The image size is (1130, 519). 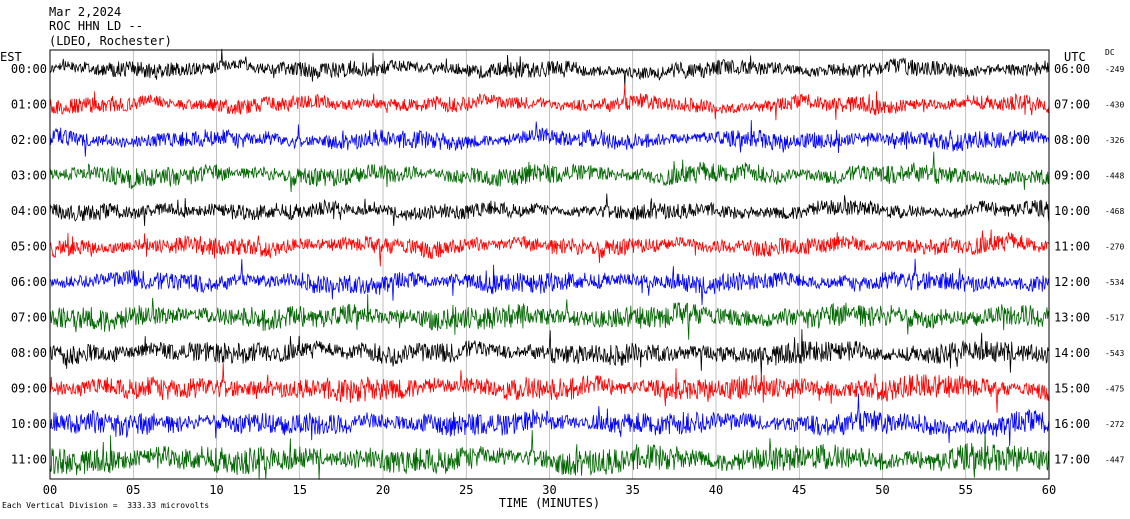 What do you see at coordinates (85, 12) in the screenshot?
I see `station-date: Mar 2,2024` at bounding box center [85, 12].